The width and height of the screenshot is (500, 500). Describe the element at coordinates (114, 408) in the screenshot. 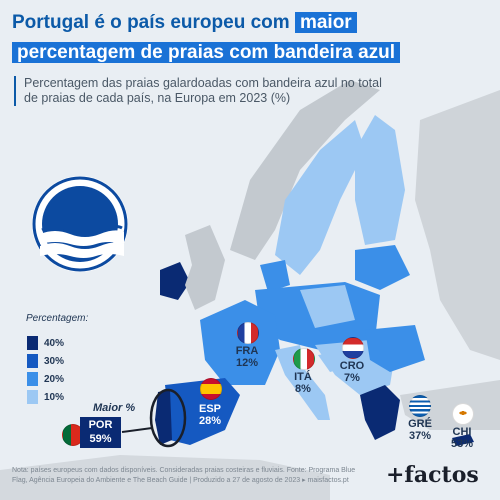

I see `highlight-label: Maior %` at that location.